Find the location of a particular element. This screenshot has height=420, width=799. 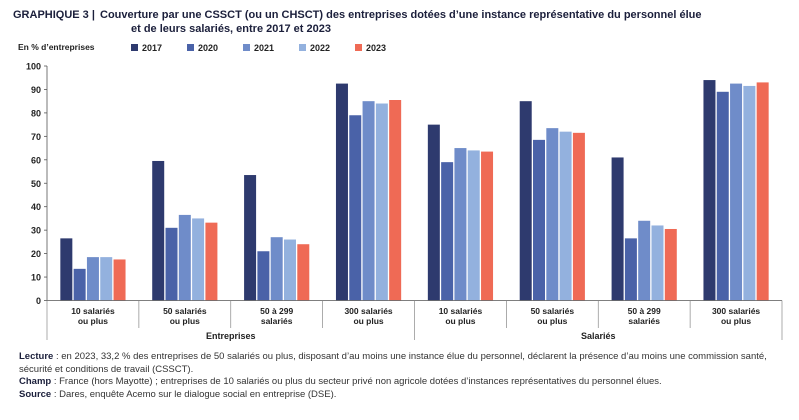

y-tick-label-30: 30 is located at coordinates (36, 231).